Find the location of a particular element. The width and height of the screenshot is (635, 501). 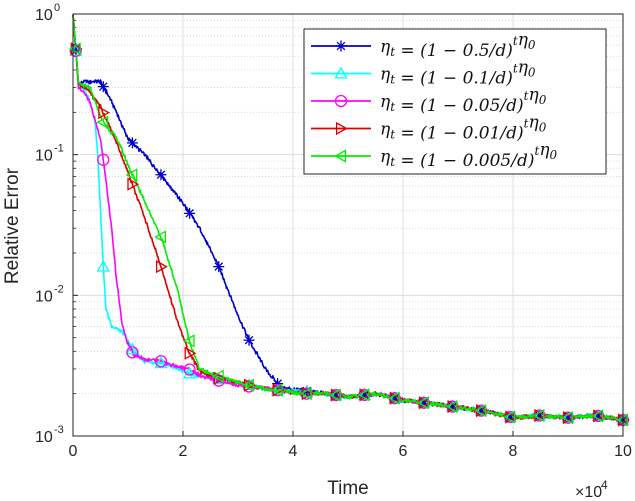

legend-label: ηt = (1 − 0.05/d)tη0 is located at coordinates (463, 100).